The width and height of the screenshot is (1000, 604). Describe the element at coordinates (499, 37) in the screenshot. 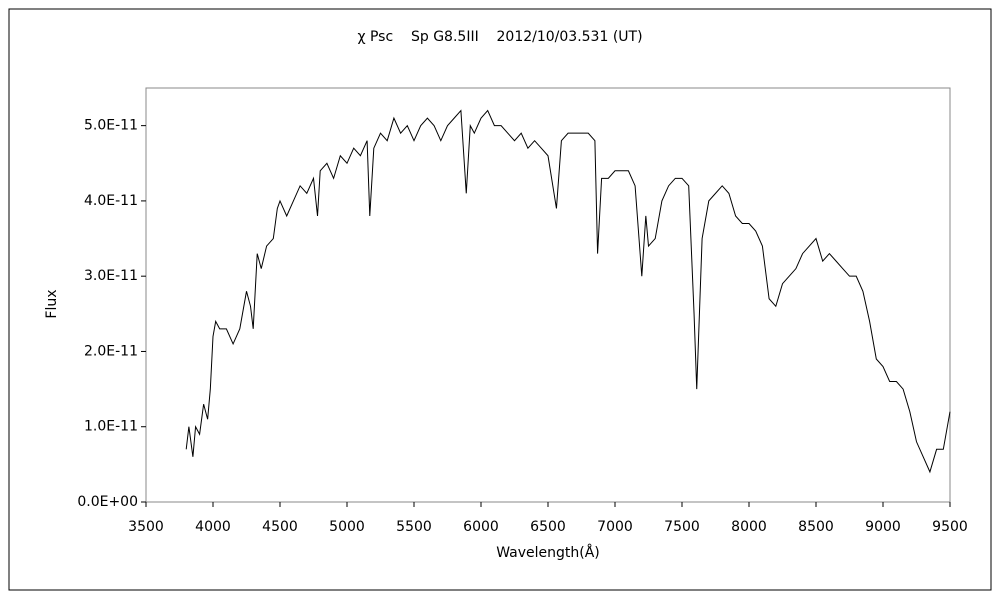

I see `chart-title: χ Psc Sp G8.5III 2012/10/03.531 (UT)` at that location.